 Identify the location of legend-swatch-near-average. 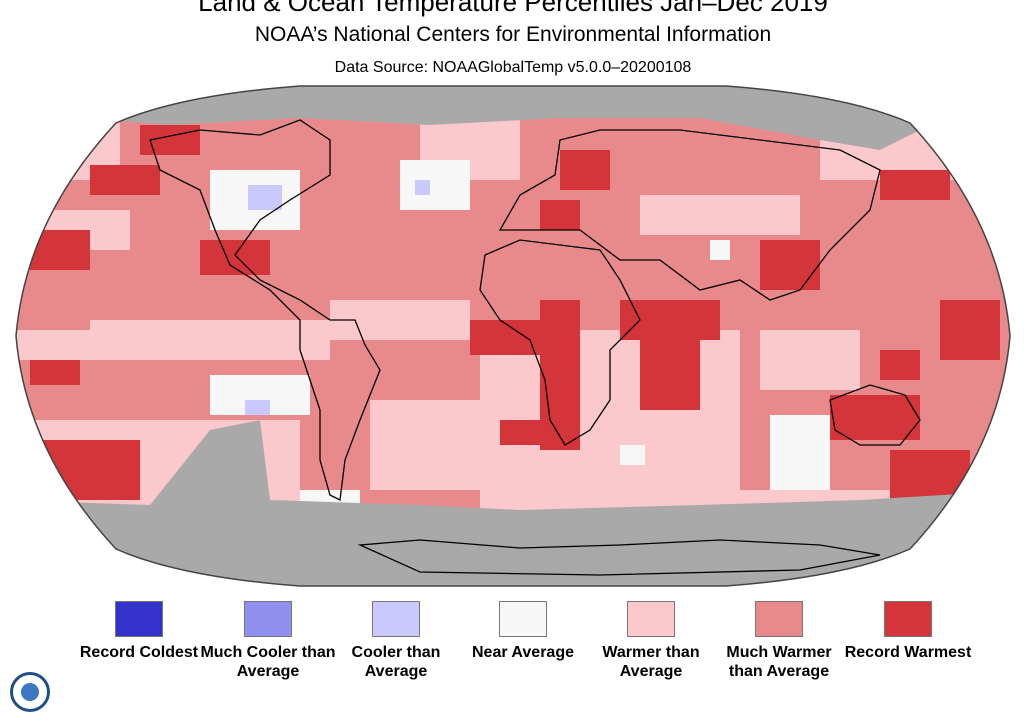
(523, 619).